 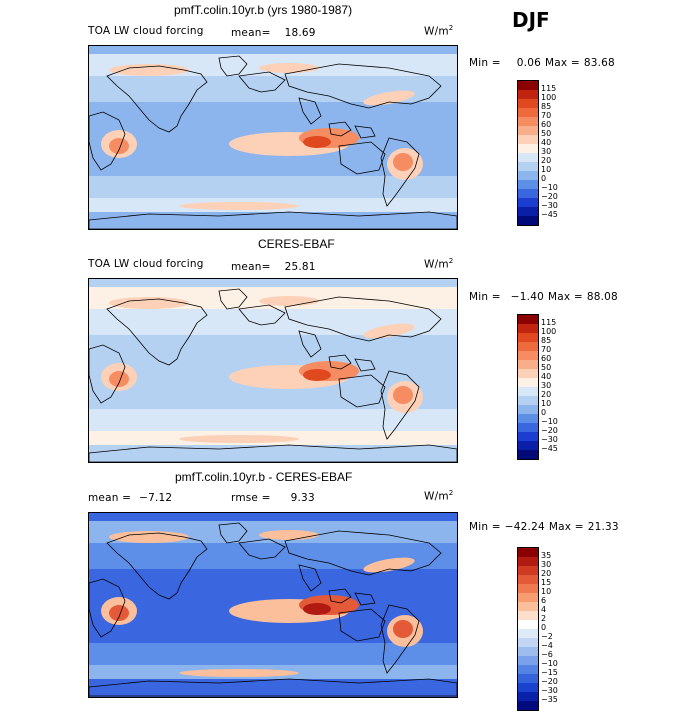 I want to click on colorbar-tick-label: −4, so click(x=547, y=645).